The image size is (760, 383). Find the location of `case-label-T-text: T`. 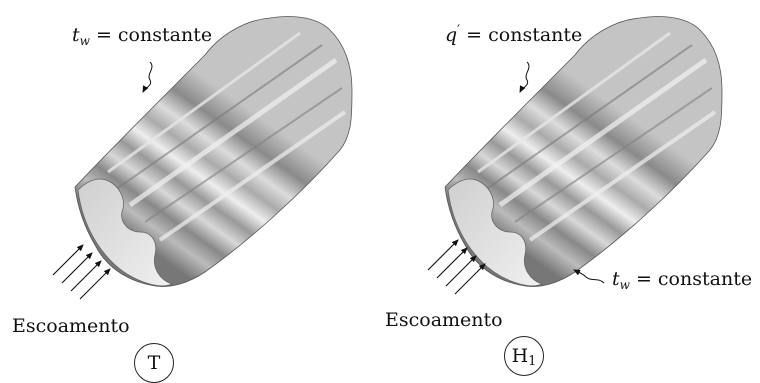

case-label-T-text: T is located at coordinates (154, 363).